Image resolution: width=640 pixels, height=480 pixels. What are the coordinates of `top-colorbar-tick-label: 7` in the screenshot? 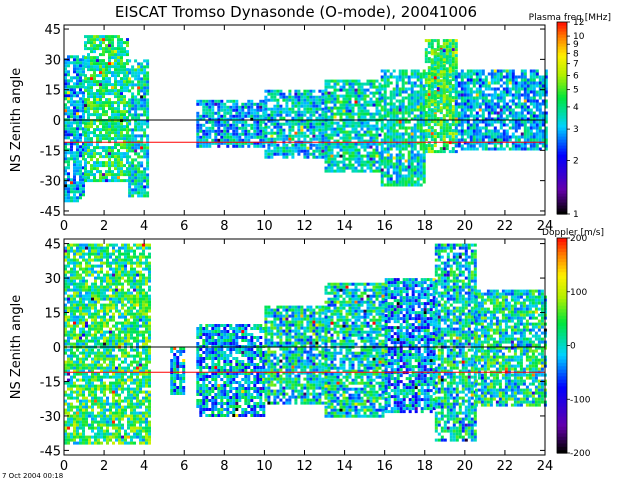 It's located at (576, 65).